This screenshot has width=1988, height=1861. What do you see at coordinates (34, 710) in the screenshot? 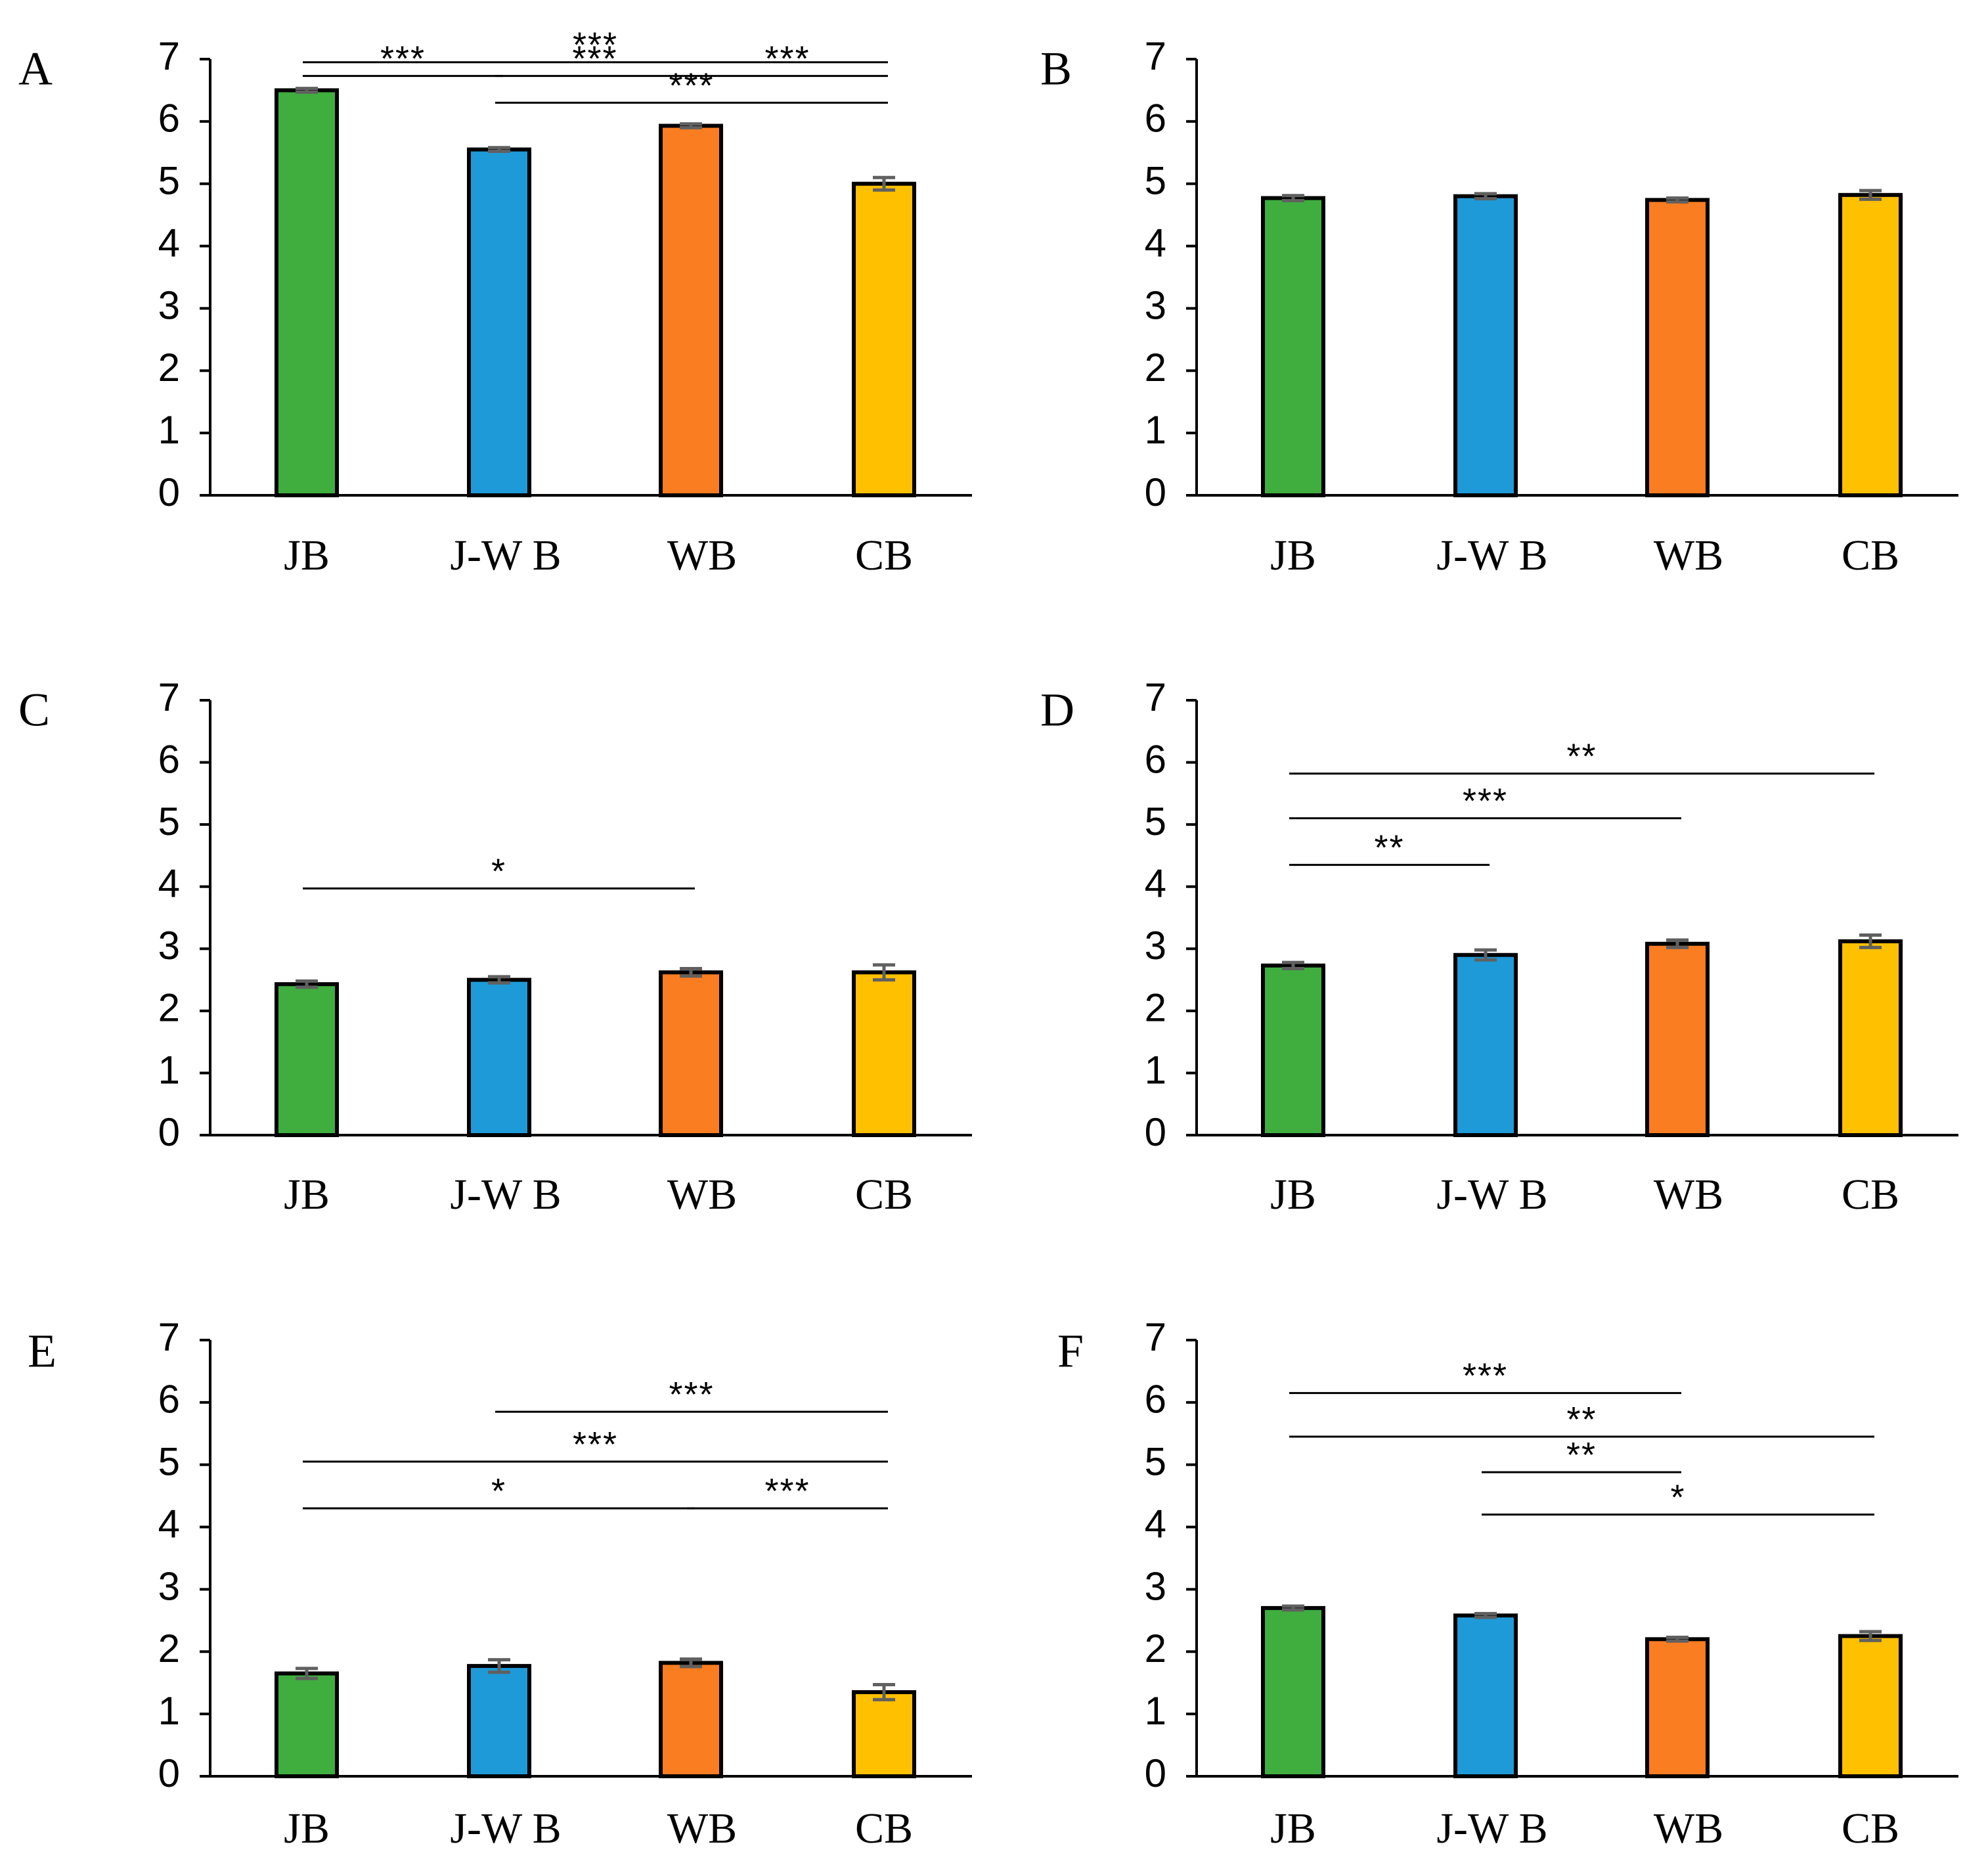
I see `panel-label: C` at bounding box center [34, 710].